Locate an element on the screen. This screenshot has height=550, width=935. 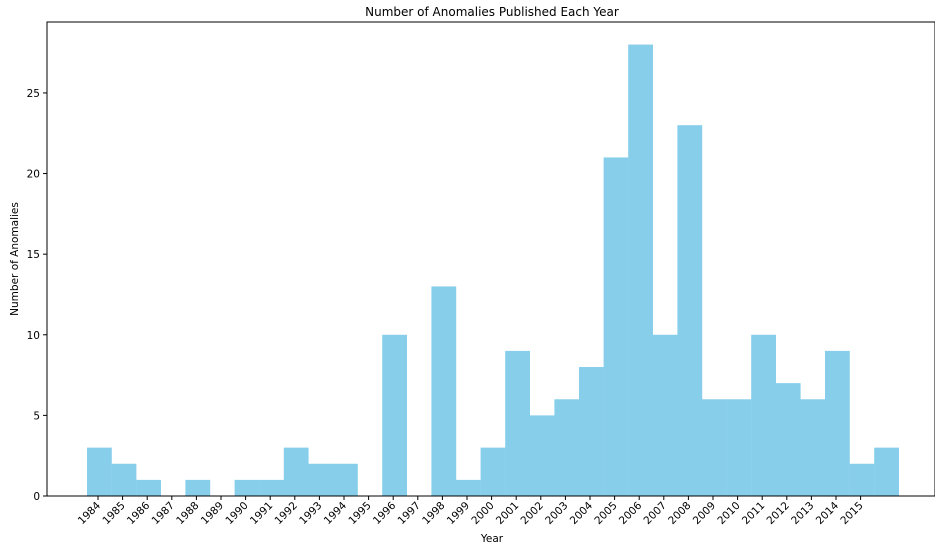
x-tick-label: 2007 is located at coordinates (655, 513).